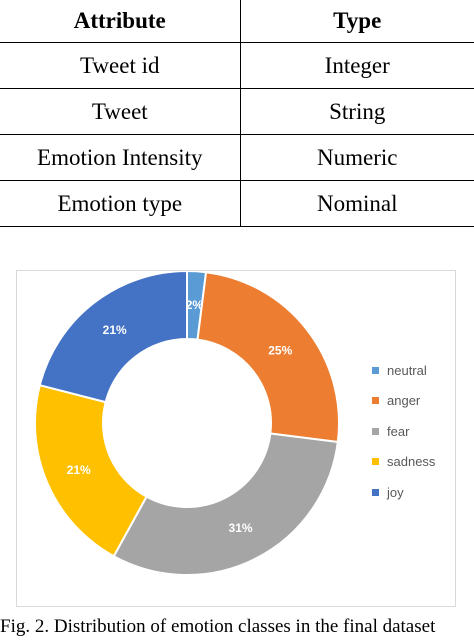 The height and width of the screenshot is (642, 474). I want to click on table-cell-attribute: Tweet id, so click(120, 65).